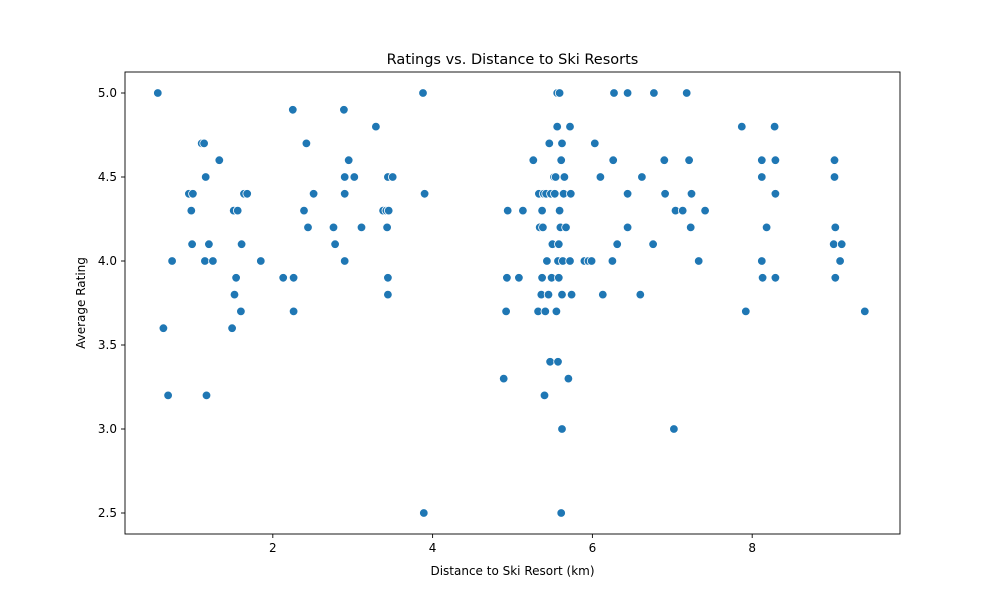 This screenshot has width=1000, height=600. What do you see at coordinates (512, 544) in the screenshot?
I see `x-axis-ticks: 2 4 6 8` at bounding box center [512, 544].